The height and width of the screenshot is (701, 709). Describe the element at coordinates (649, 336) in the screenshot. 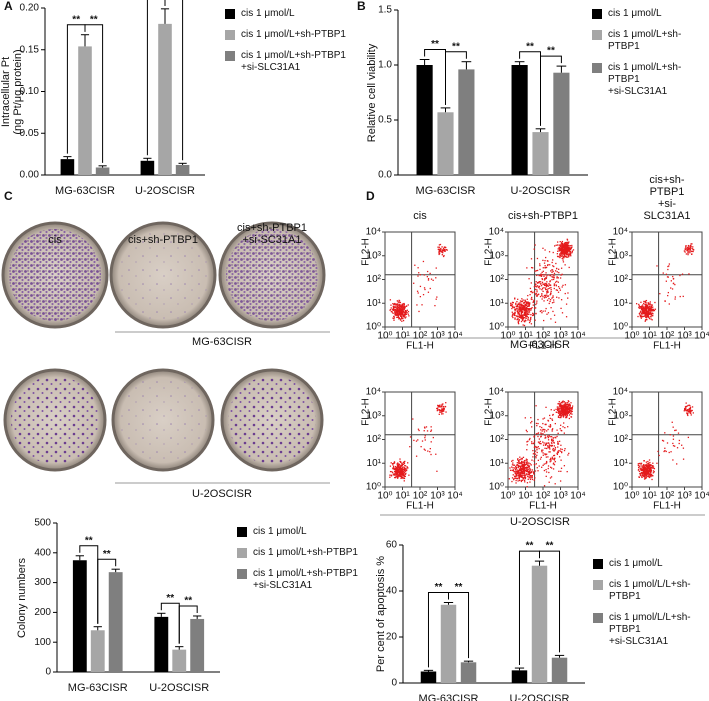

I see `x-tick-label: 10¹` at that location.